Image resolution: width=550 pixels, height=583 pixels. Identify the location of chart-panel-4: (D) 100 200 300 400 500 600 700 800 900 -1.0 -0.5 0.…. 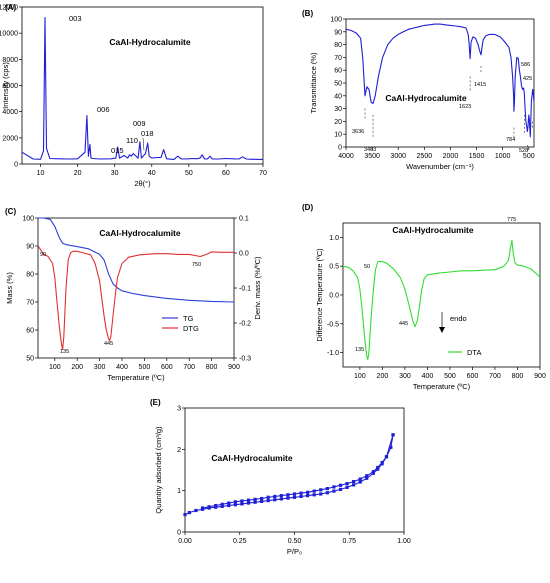
(424, 297).